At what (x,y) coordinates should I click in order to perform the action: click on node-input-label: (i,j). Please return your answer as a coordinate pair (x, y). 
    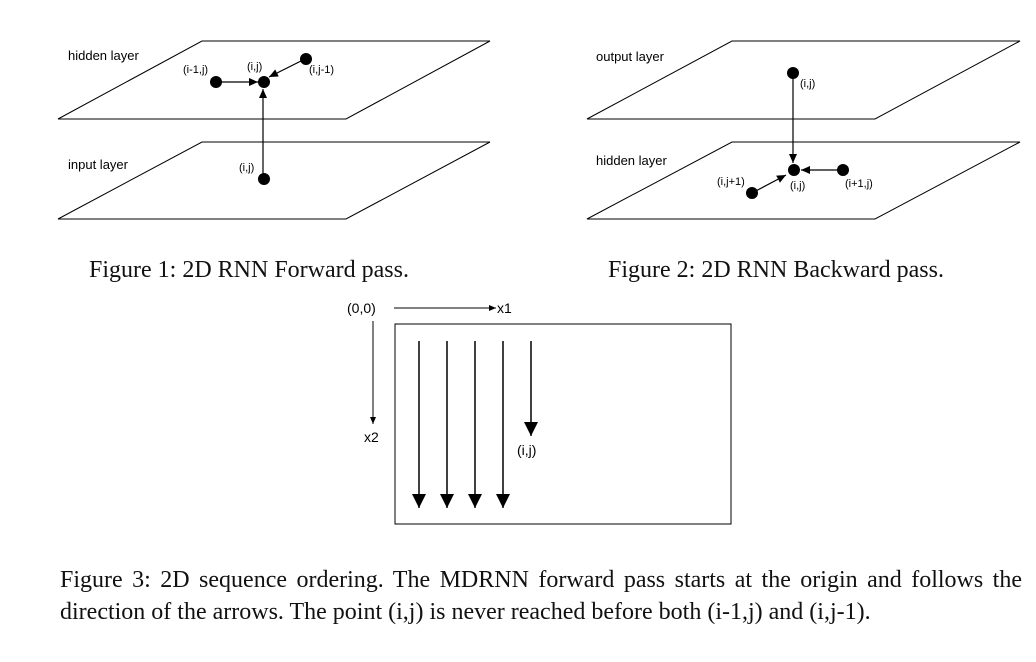
    Looking at the image, I should click on (246, 168).